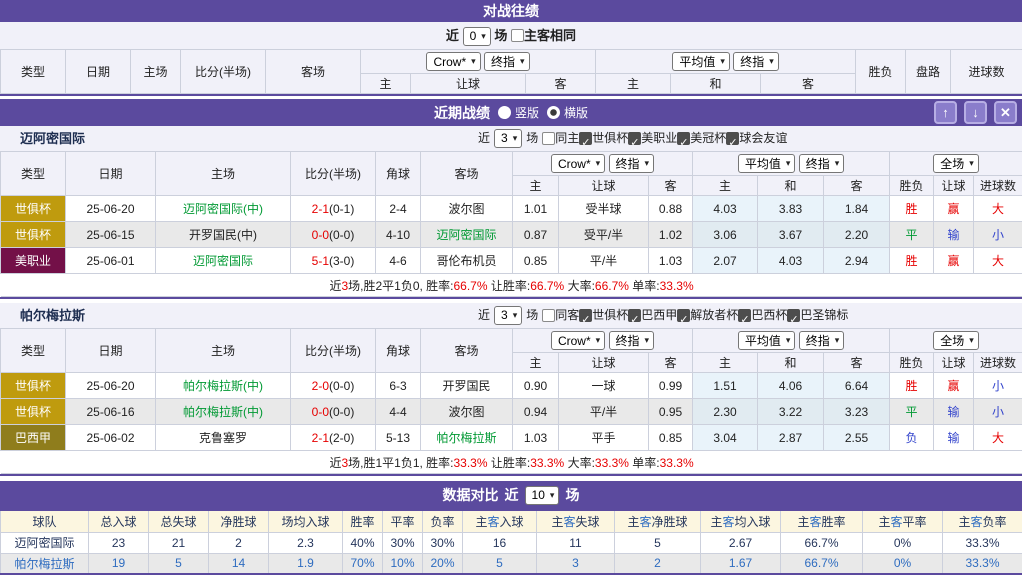 This screenshot has width=1022, height=575. I want to click on odds-group-header: Crow*▾ 终指 ▾, so click(478, 62).